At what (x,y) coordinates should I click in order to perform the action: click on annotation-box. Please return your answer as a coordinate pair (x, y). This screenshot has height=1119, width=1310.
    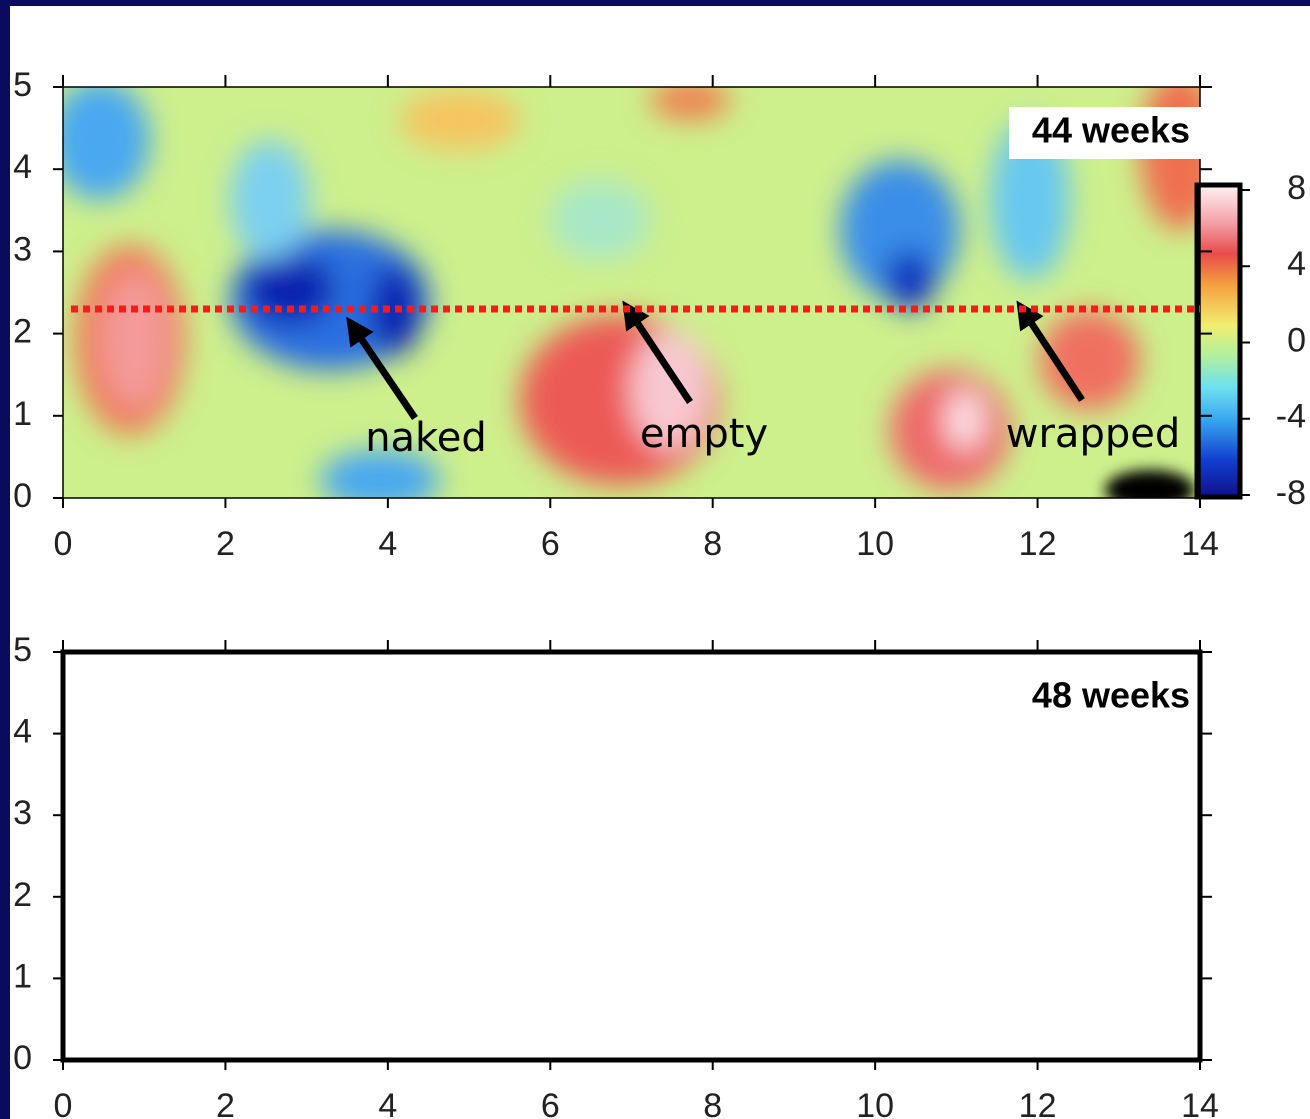
    Looking at the image, I should click on (1111, 133).